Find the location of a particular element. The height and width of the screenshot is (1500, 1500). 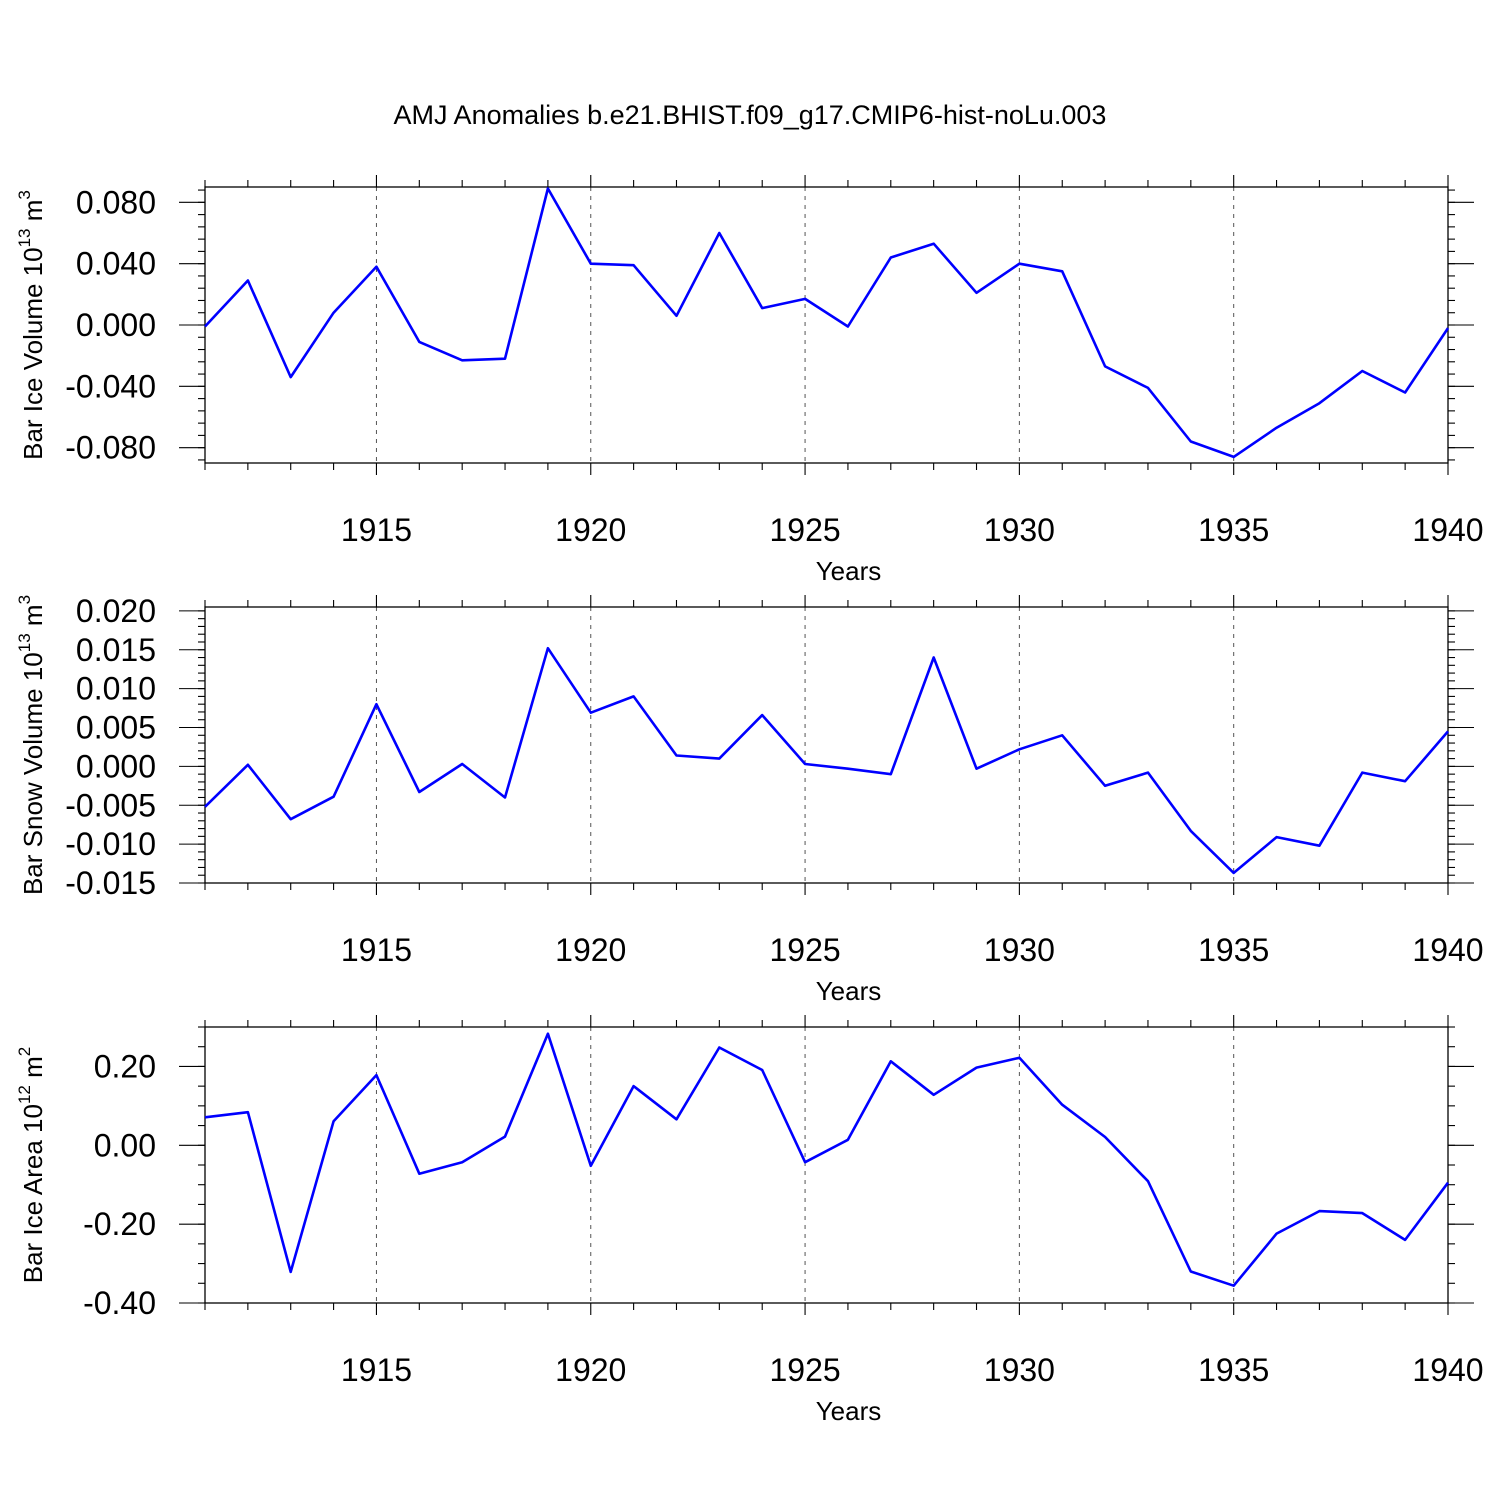

y-axis-label: Bar Ice Volume 1013 m3 is located at coordinates (31, 325).